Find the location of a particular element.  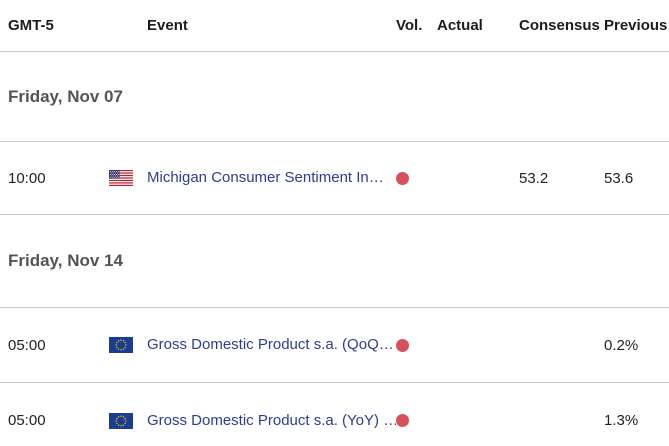

event-time: 10:00 is located at coordinates (27, 178).